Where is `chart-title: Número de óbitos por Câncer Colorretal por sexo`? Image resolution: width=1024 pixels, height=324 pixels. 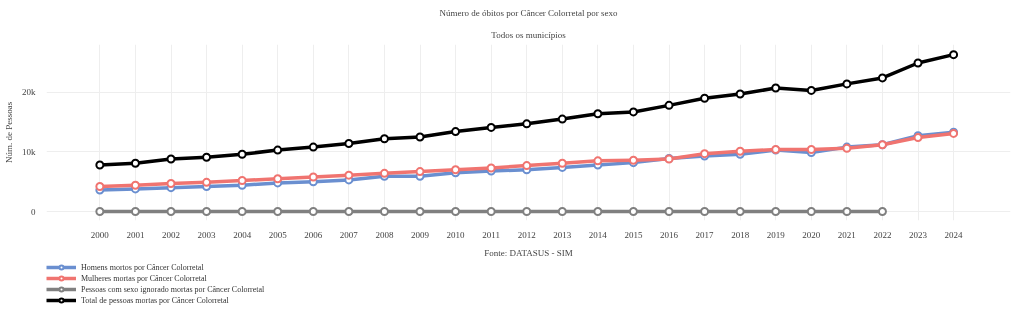 chart-title: Número de óbitos por Câncer Colorretal por sexo is located at coordinates (529, 12).